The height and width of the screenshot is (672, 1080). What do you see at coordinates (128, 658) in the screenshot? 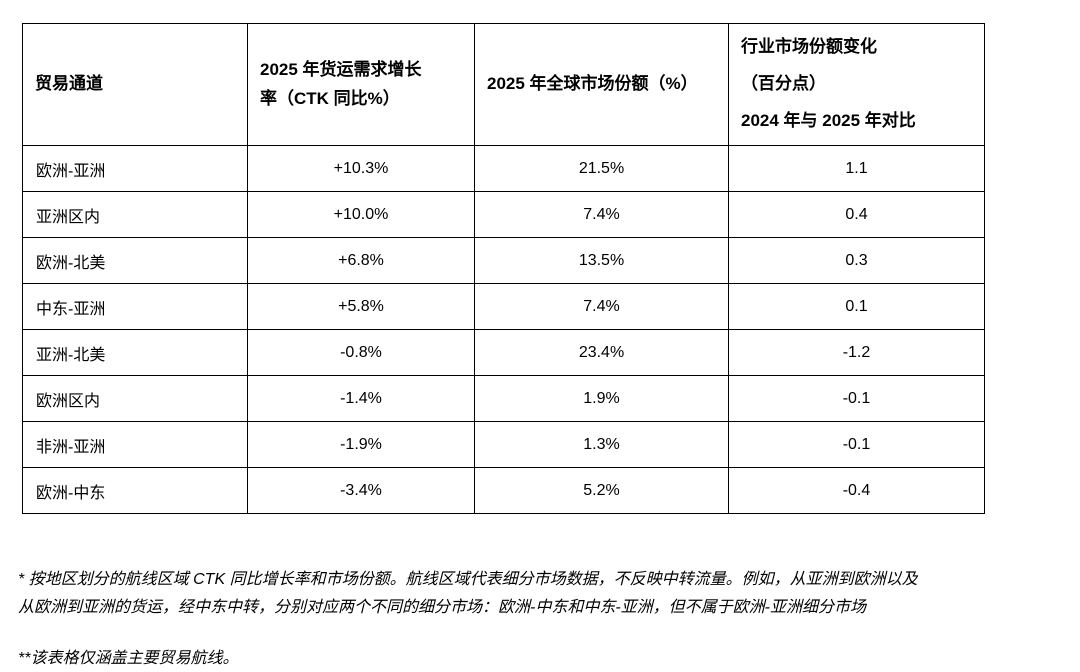
I see `footnote-coverage: **该表格仅涵盖主要贸易航线。` at bounding box center [128, 658].